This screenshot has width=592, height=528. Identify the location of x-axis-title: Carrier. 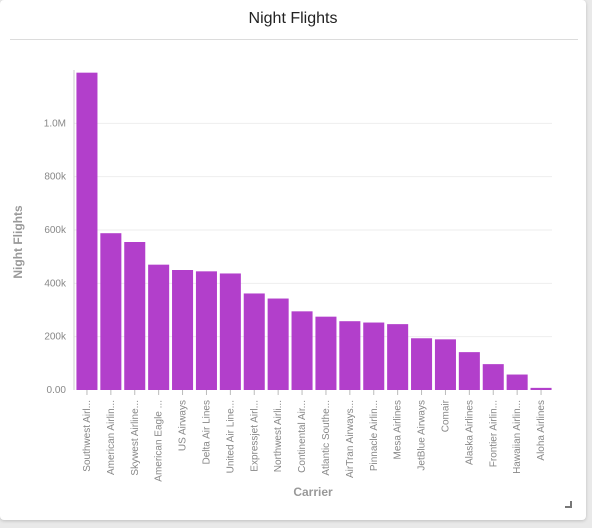
(313, 492).